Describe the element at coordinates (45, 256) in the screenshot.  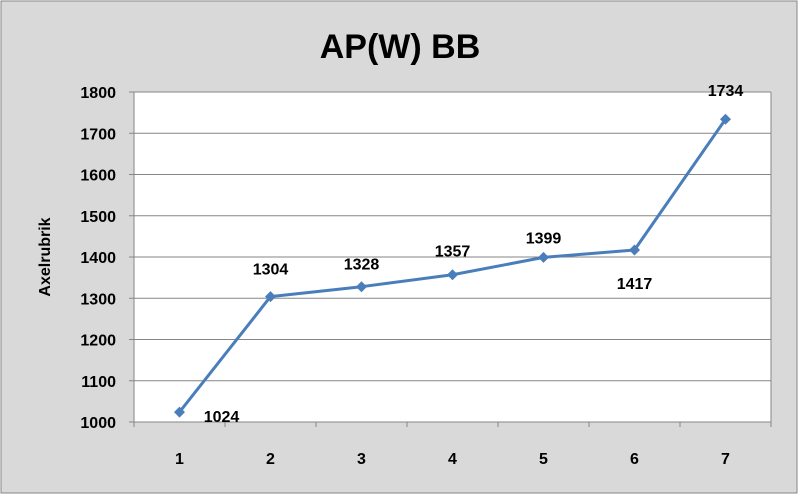
I see `y-axis-title: Axelrubrik` at that location.